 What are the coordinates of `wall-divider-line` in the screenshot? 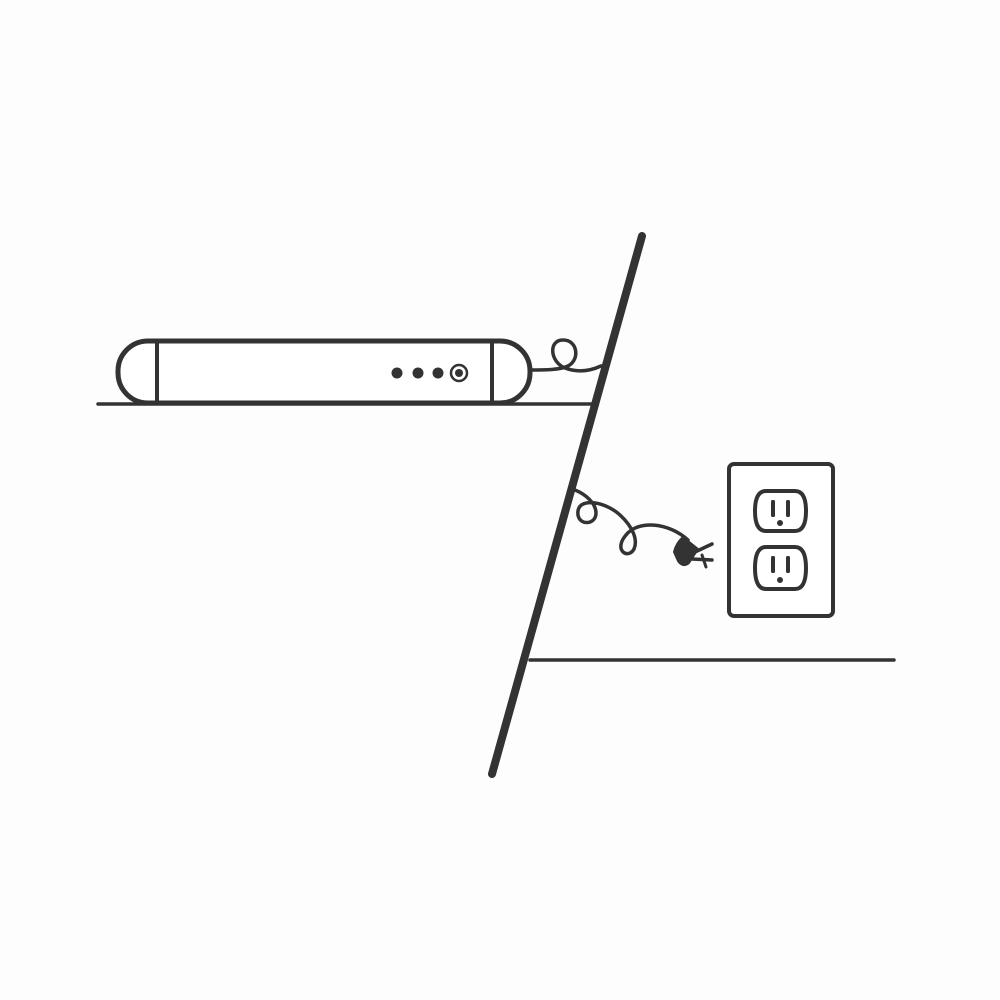 It's located at (567, 505).